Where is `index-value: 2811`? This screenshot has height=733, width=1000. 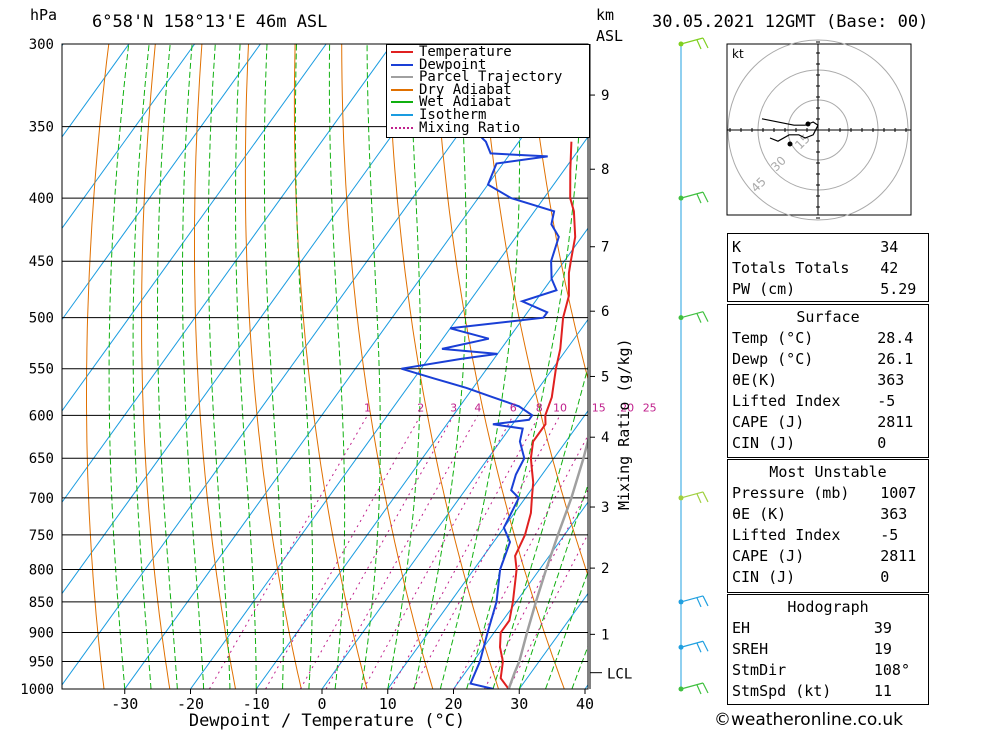 index-value: 2811 is located at coordinates (895, 421).